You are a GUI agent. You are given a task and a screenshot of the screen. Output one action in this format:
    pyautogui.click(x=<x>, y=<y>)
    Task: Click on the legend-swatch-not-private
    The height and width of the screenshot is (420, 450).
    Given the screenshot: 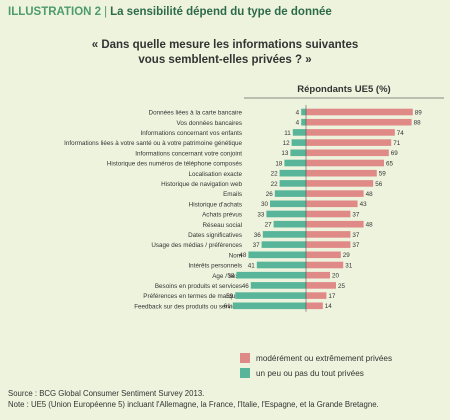 What is the action you would take?
    pyautogui.click(x=245, y=373)
    